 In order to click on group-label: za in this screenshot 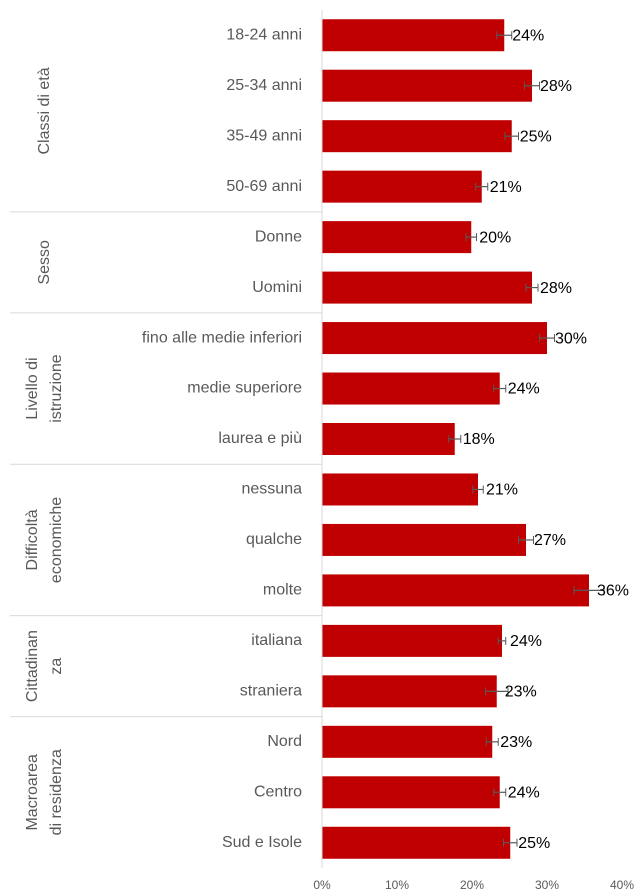, I will do `click(56, 666)`.